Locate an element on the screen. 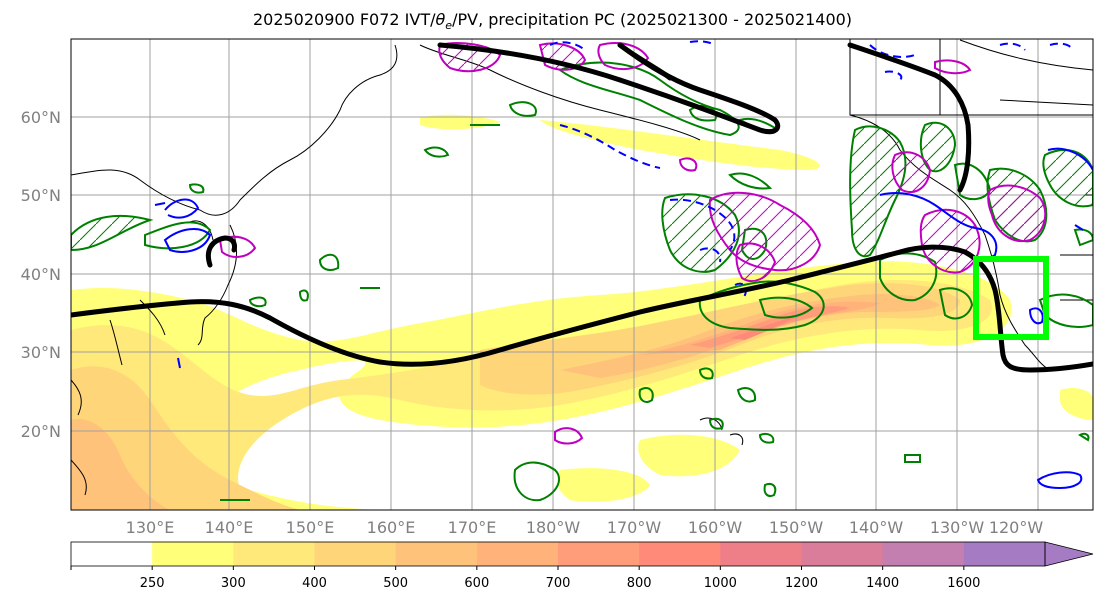  lon-label-140w: 140°W is located at coordinates (876, 527).